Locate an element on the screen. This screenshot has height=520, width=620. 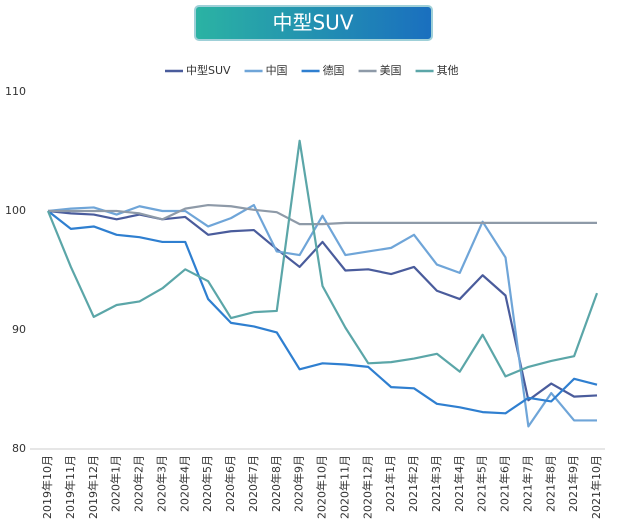
x-tick-label: 2020年11月 is located at coordinates (344, 487).